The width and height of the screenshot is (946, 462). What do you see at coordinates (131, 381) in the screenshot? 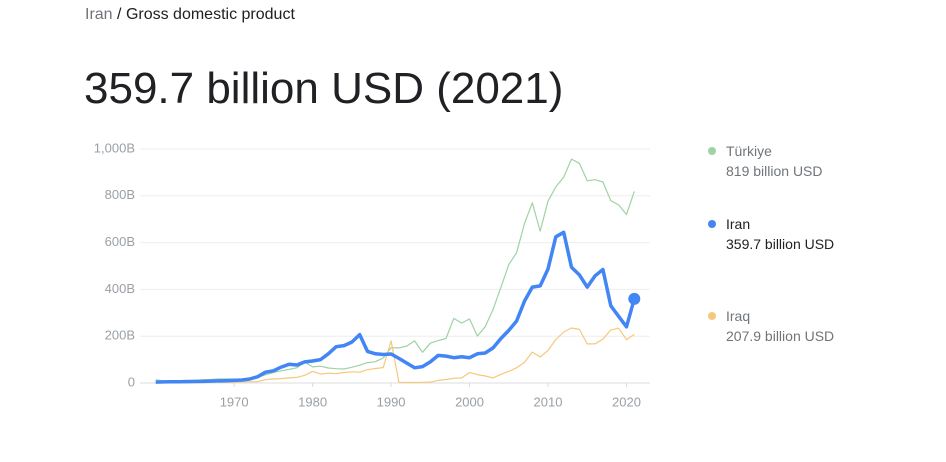
I see `y-tick-label: 0` at bounding box center [131, 381].